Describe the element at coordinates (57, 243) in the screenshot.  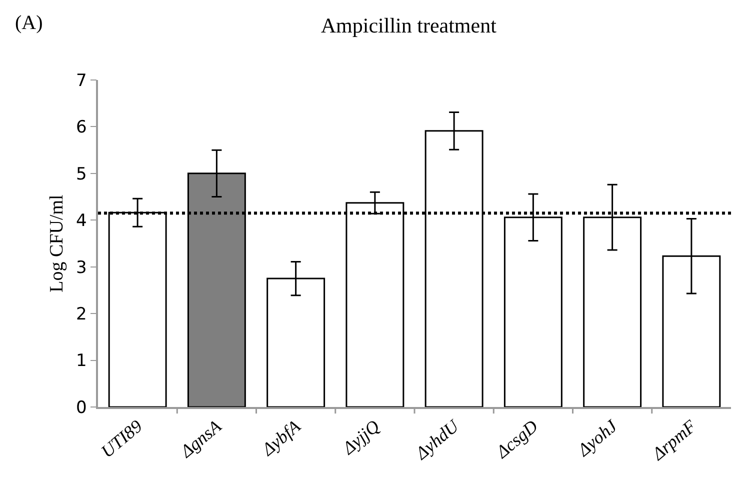
I see `y-axis-title: Log CFU/ml` at that location.